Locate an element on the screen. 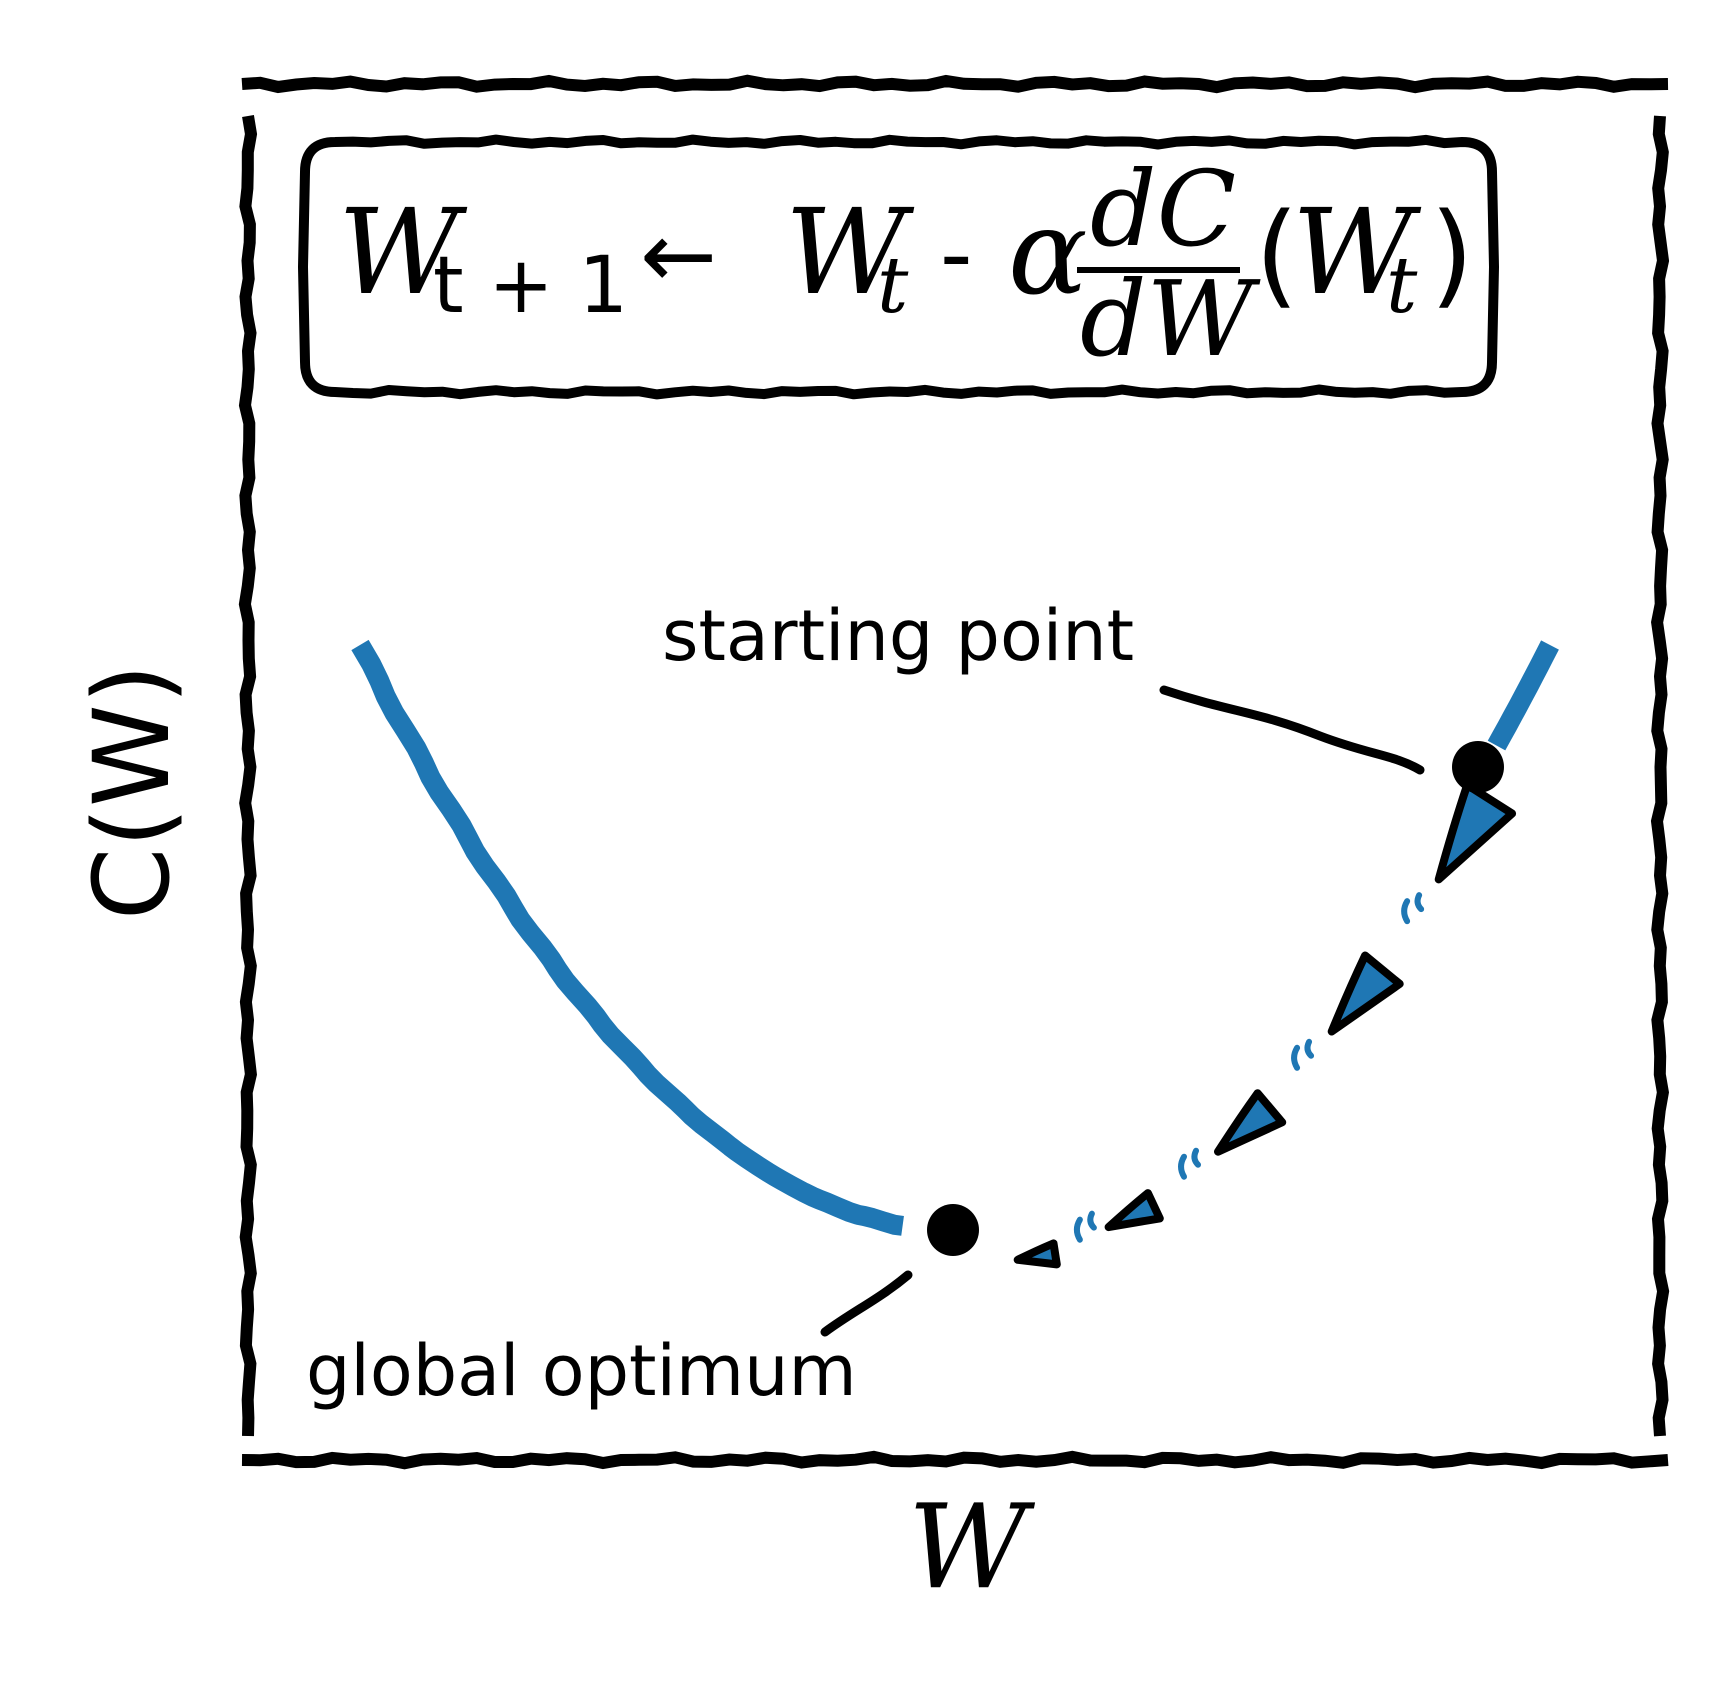 The width and height of the screenshot is (1732, 1696). y-axis-label: C(W) is located at coordinates (132, 792).